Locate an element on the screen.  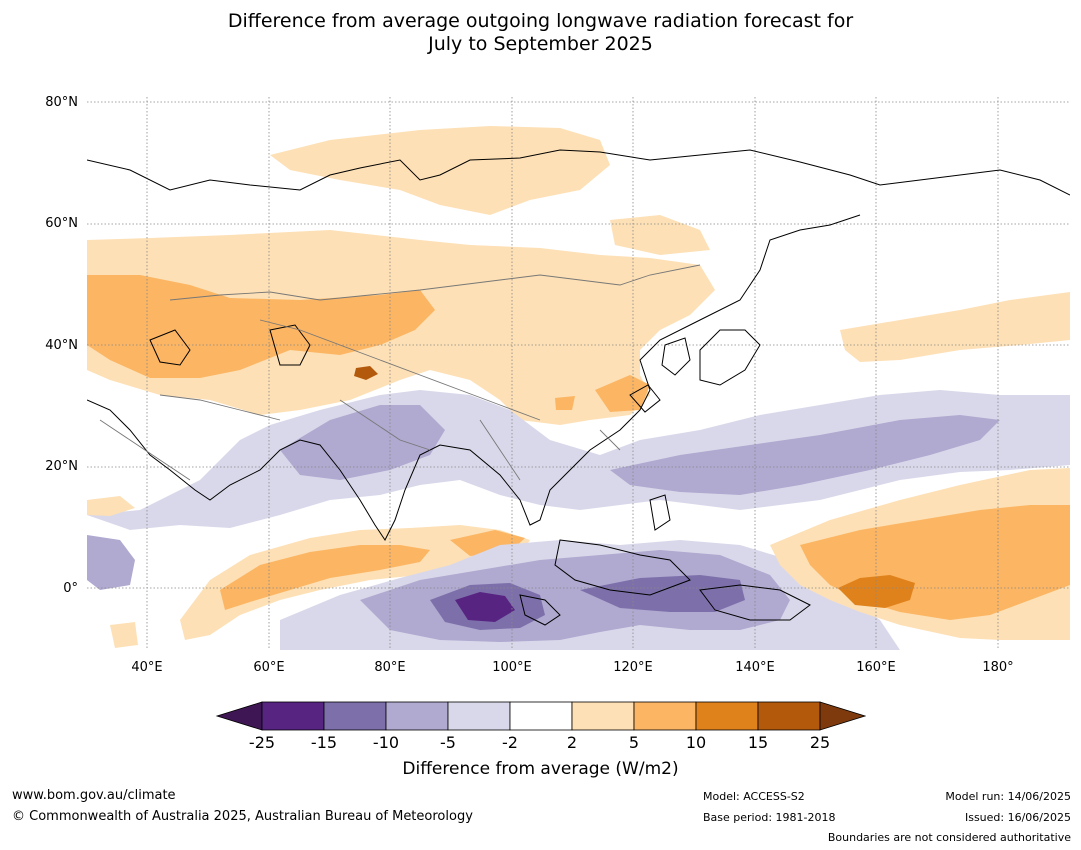
lat-label-0: 0° is located at coordinates (70, 588).